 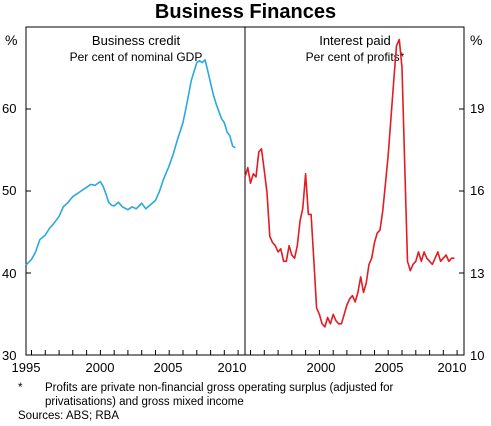 I want to click on right-ytick-label: 19, so click(x=477, y=108).